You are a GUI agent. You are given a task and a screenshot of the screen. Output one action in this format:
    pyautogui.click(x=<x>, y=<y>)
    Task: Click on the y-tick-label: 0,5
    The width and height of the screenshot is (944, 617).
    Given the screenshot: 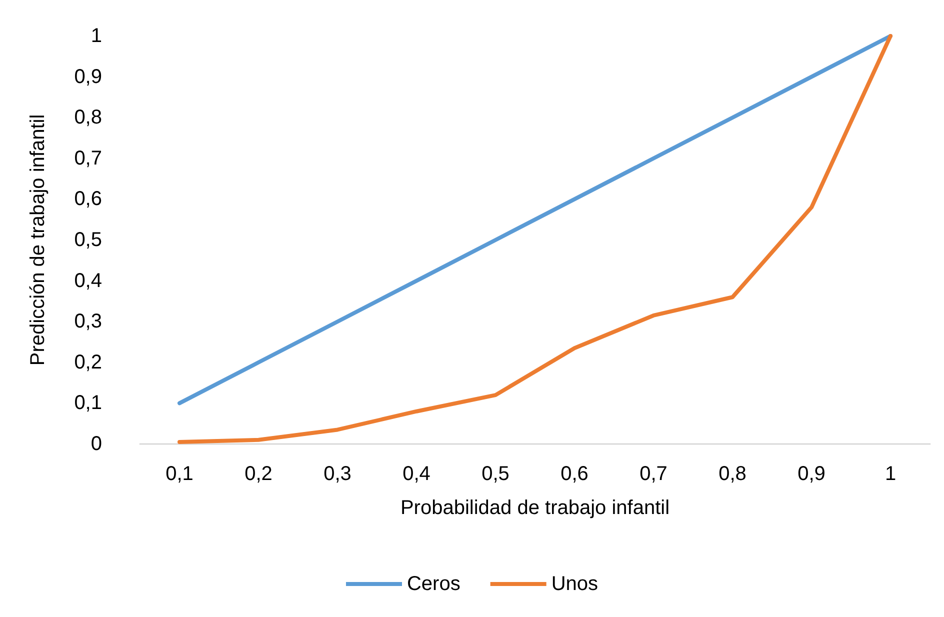 What is the action you would take?
    pyautogui.click(x=88, y=240)
    